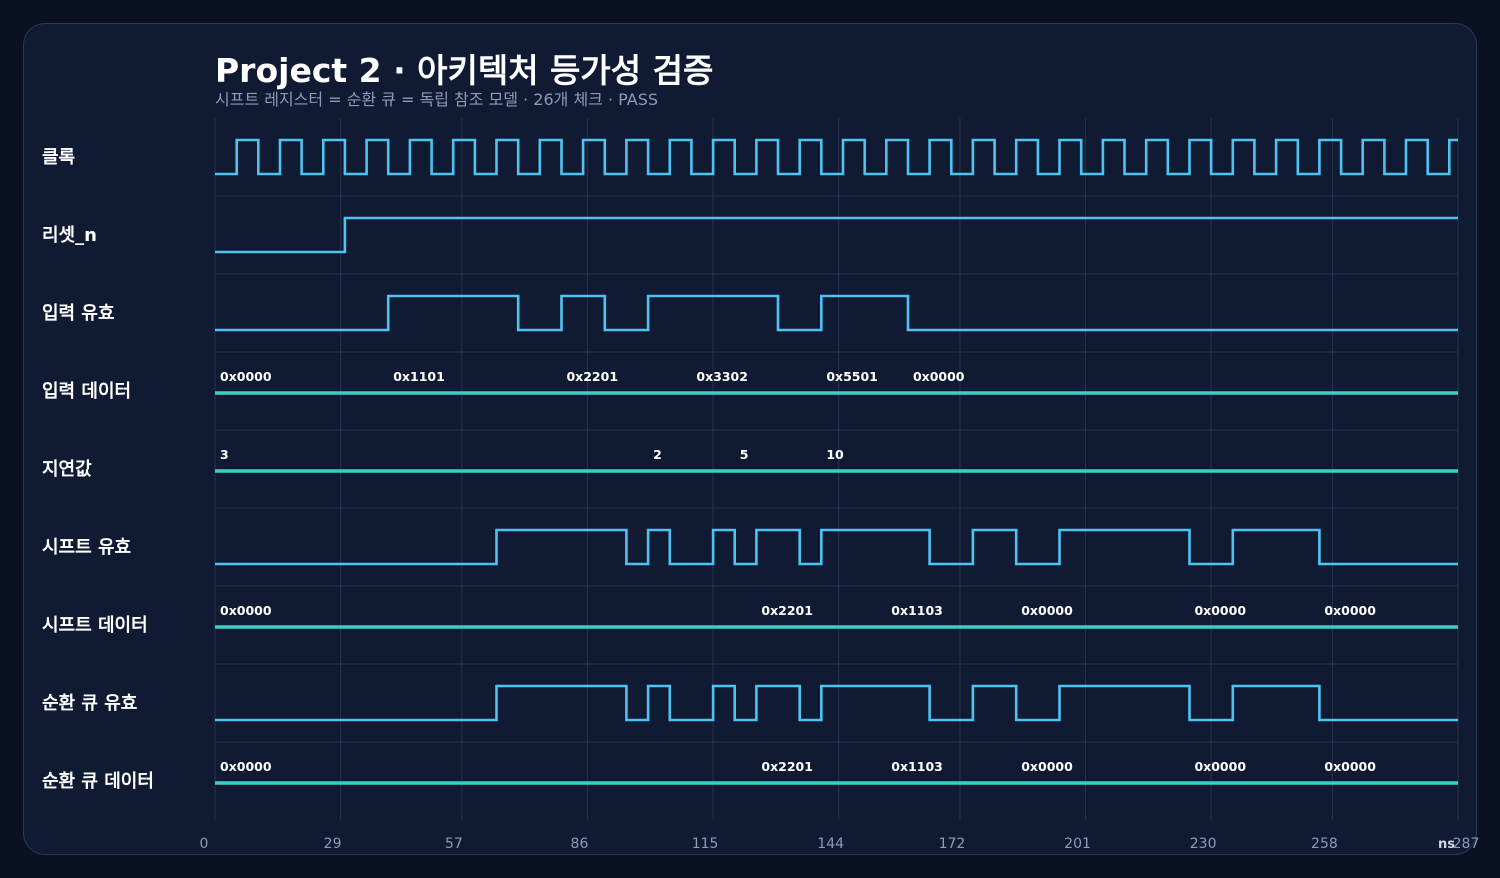 The image size is (1500, 878). I want to click on signal-label-clock: 클록, so click(58, 157).